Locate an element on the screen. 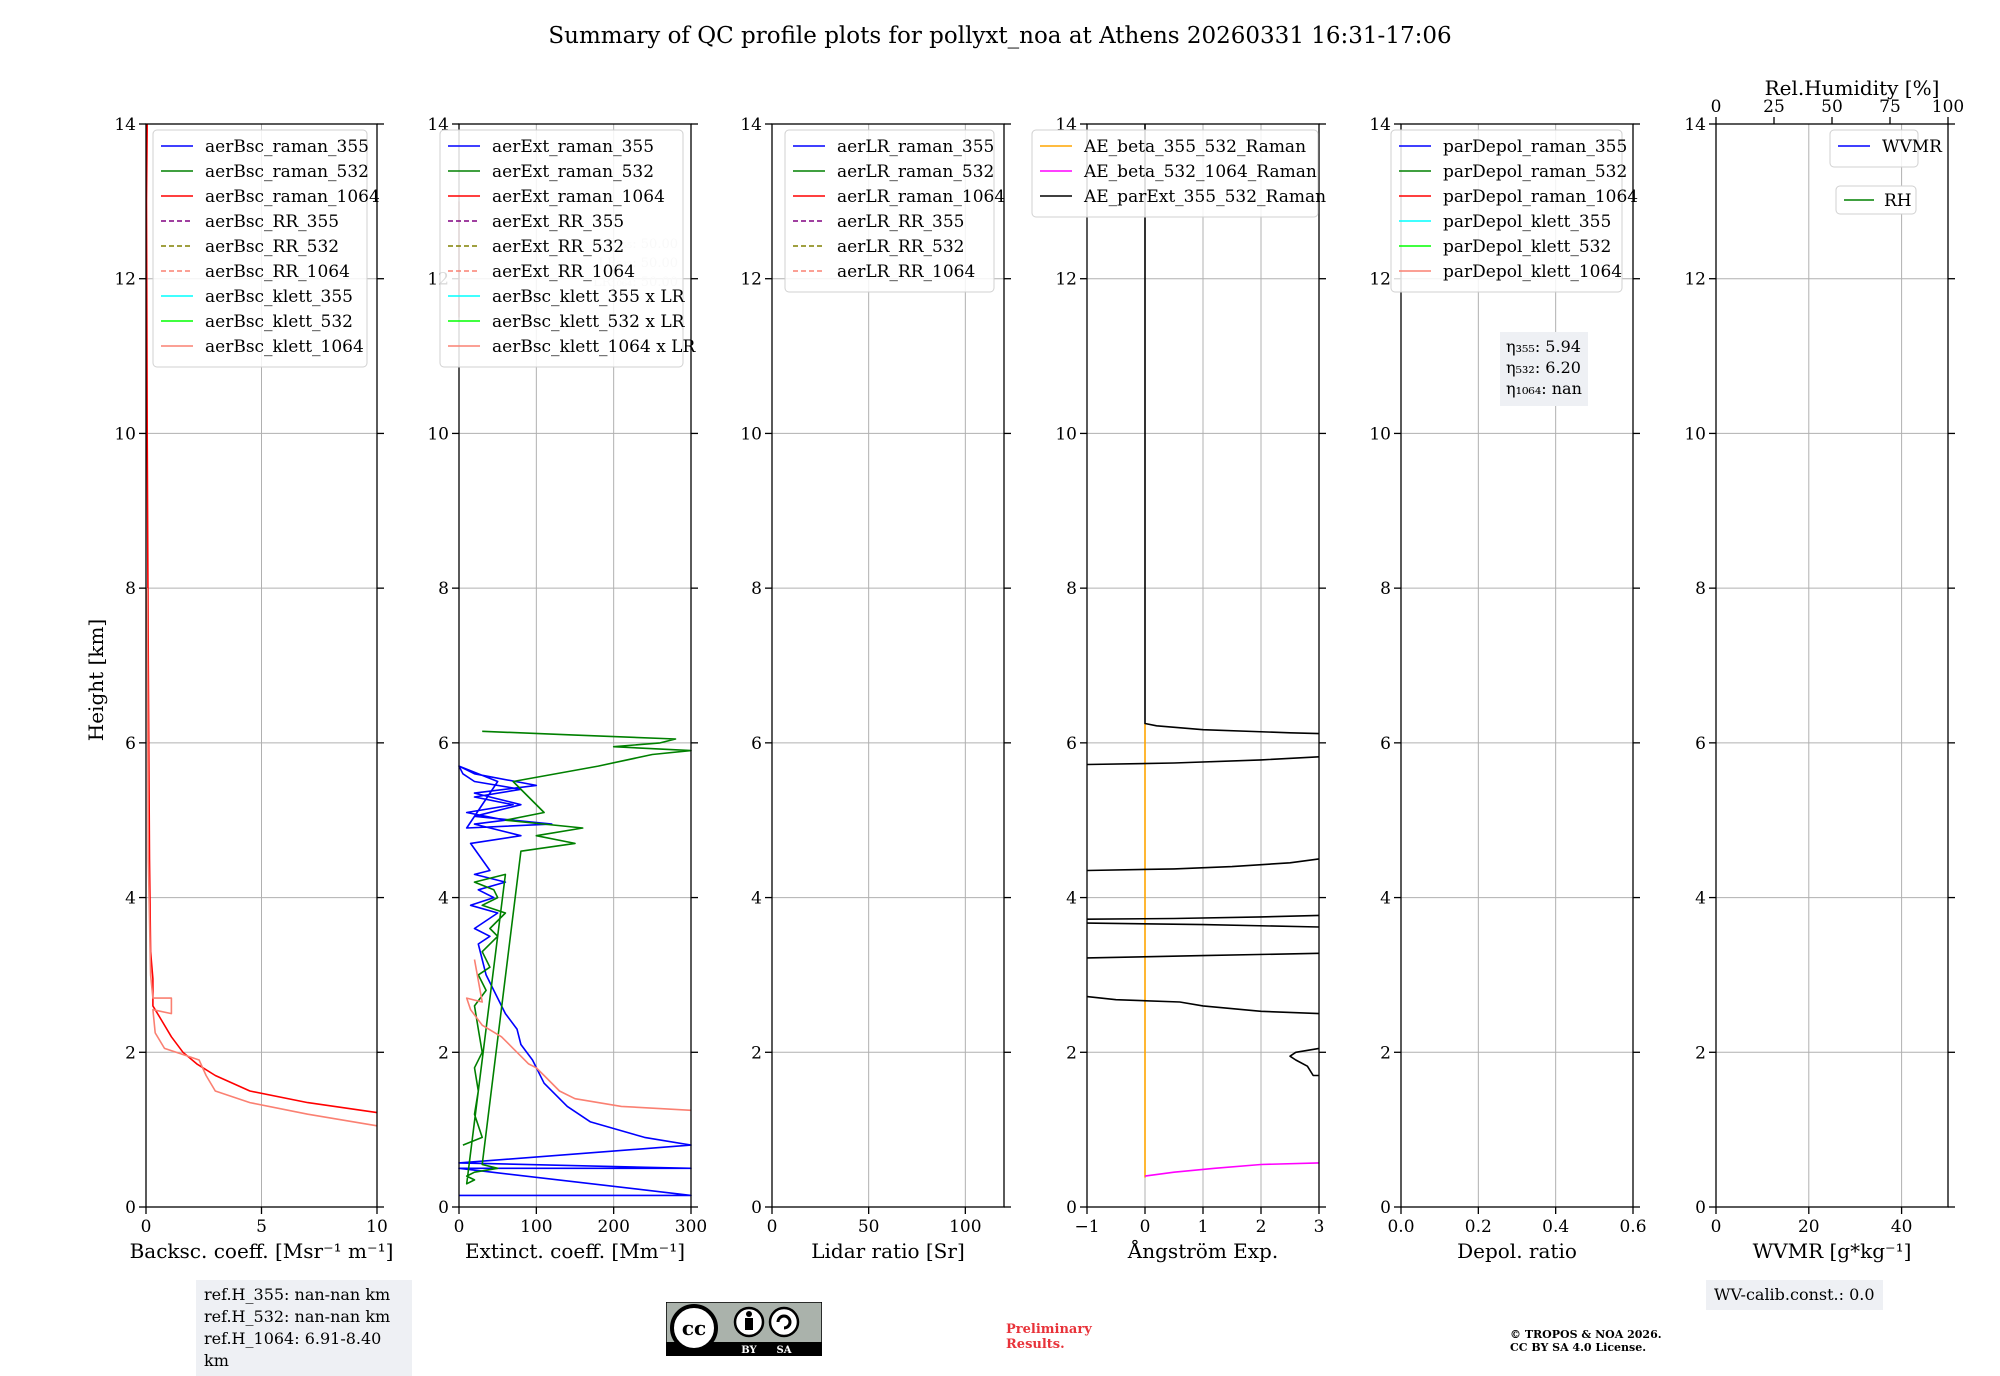 This screenshot has height=1376, width=2000. top-x-tick-label: 50 is located at coordinates (1832, 107).